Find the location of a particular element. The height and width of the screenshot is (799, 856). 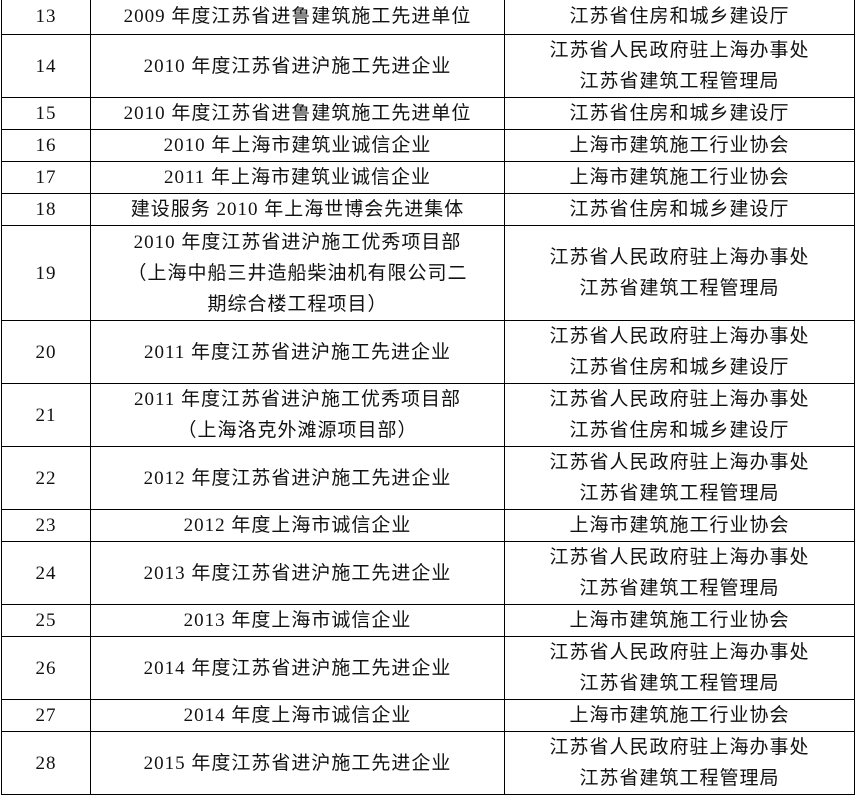

table-row: 25 2013 年度上海市诚信企业 上海市建筑施工行业协会 is located at coordinates (428, 620).